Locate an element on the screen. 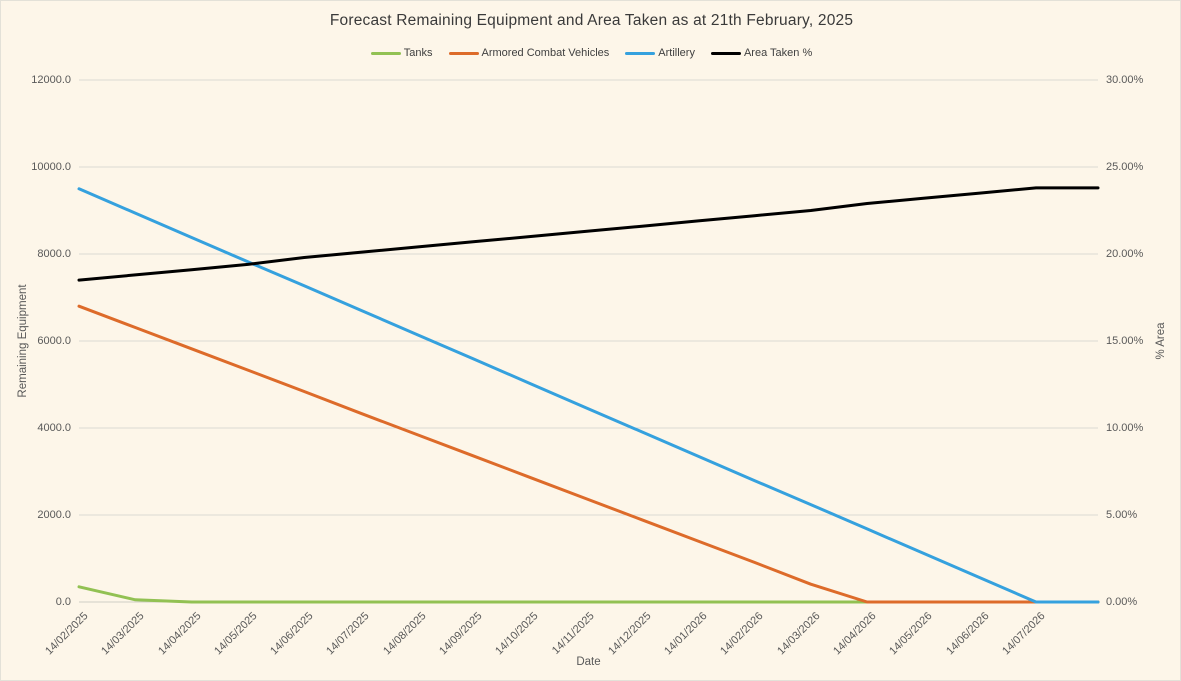 This screenshot has height=681, width=1181. right-axis-tick: 15.00% is located at coordinates (1125, 341).